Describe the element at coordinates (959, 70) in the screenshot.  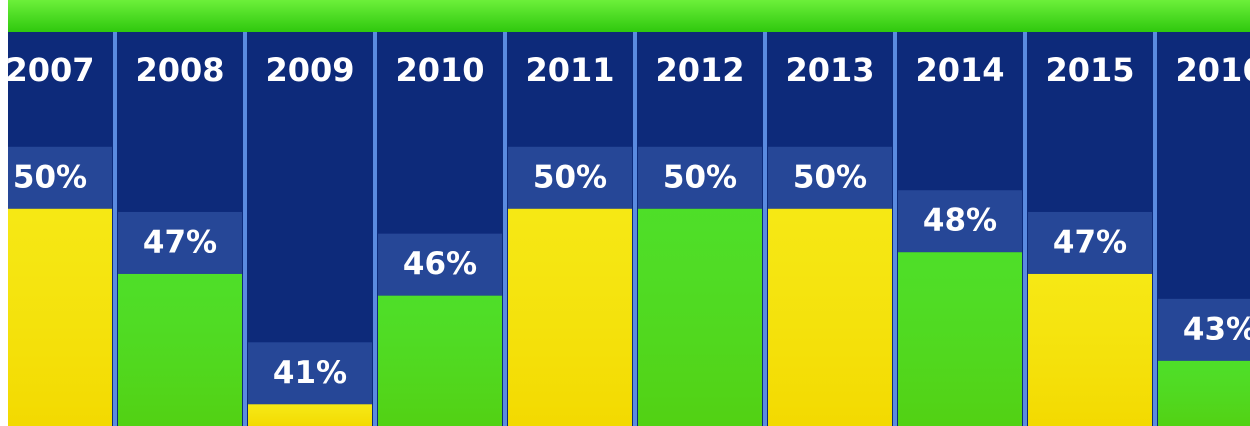
I see `year-label: 2014` at that location.